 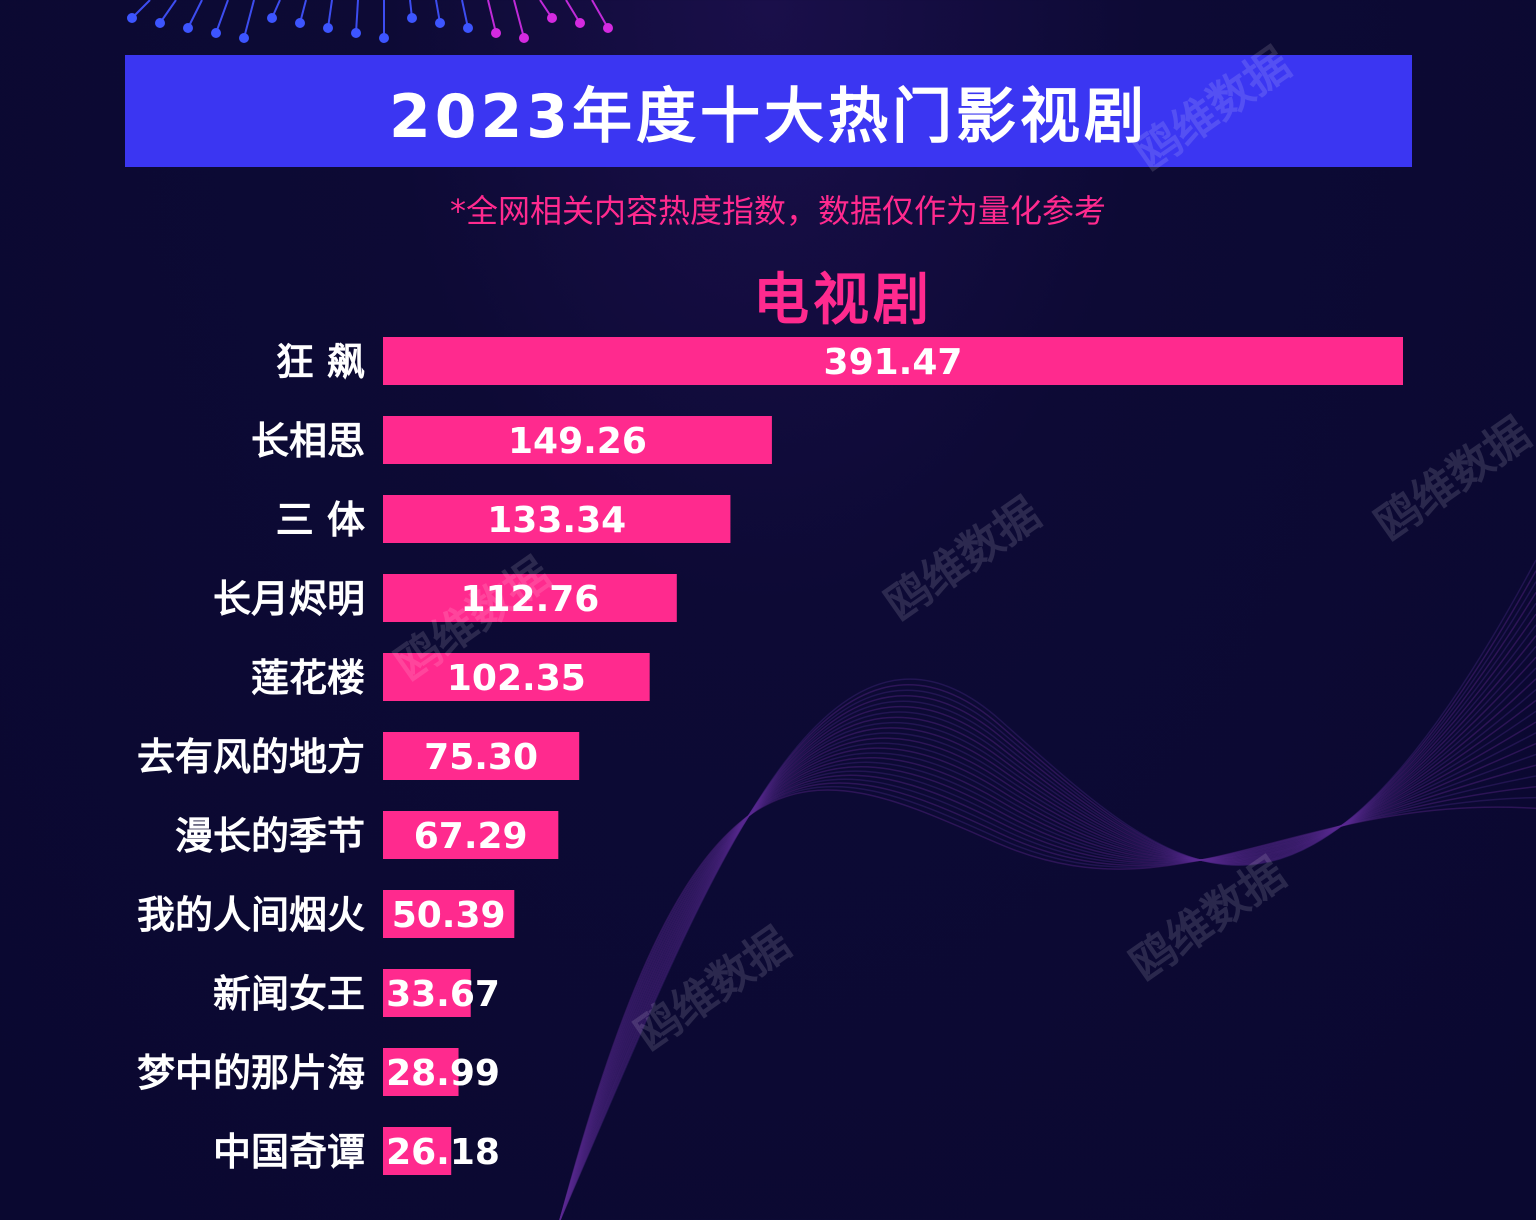 What do you see at coordinates (320, 362) in the screenshot?
I see `category-label: 狂 飙` at bounding box center [320, 362].